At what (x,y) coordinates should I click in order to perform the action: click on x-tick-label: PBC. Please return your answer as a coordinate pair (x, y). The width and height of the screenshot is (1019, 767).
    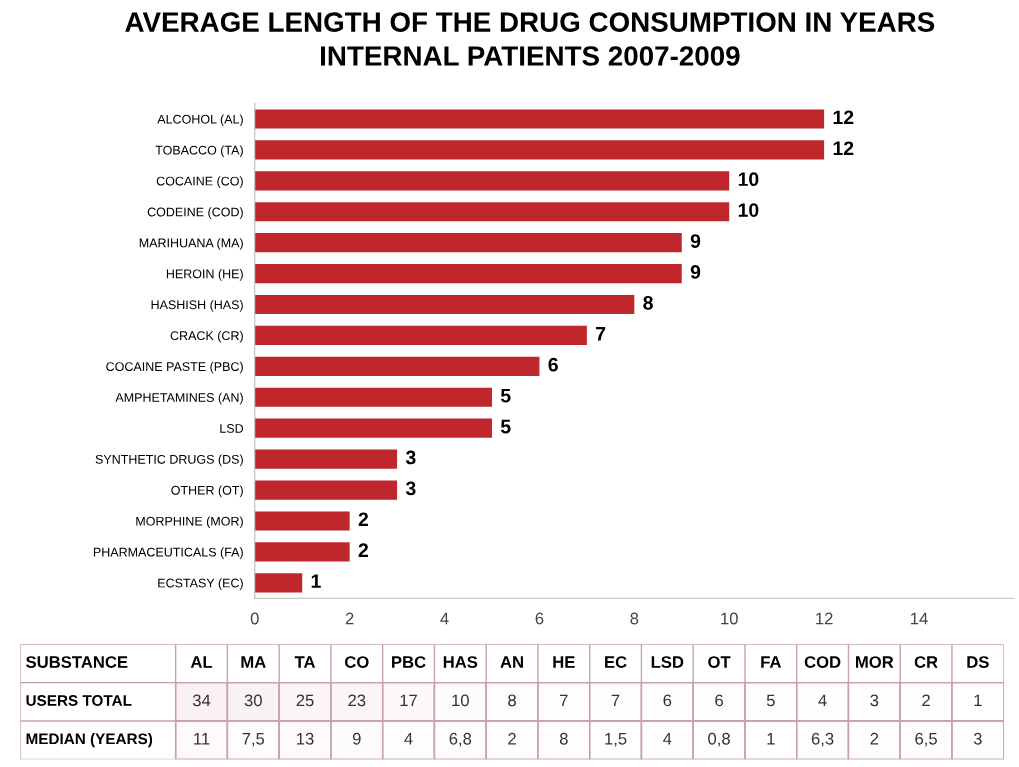
    Looking at the image, I should click on (409, 662).